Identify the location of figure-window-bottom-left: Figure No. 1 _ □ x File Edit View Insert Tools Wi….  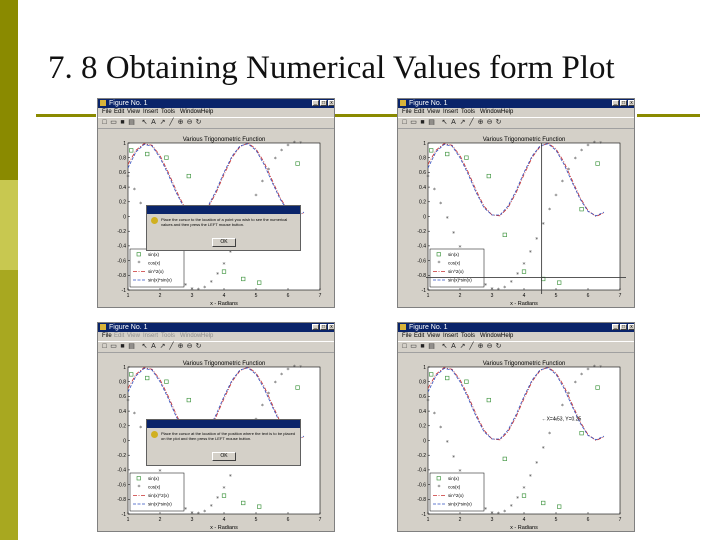
(216, 427).